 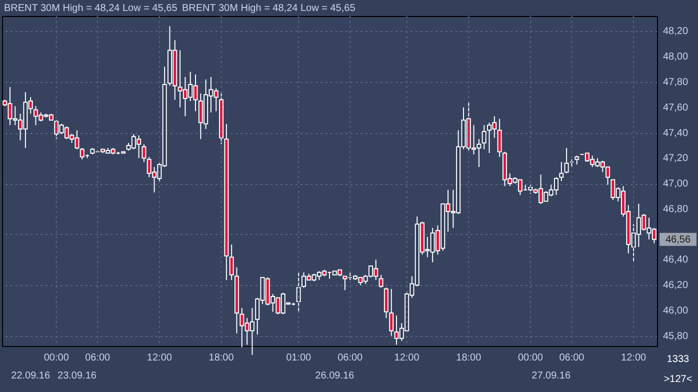 What do you see at coordinates (678, 240) in the screenshot?
I see `annotation: 46,56` at bounding box center [678, 240].